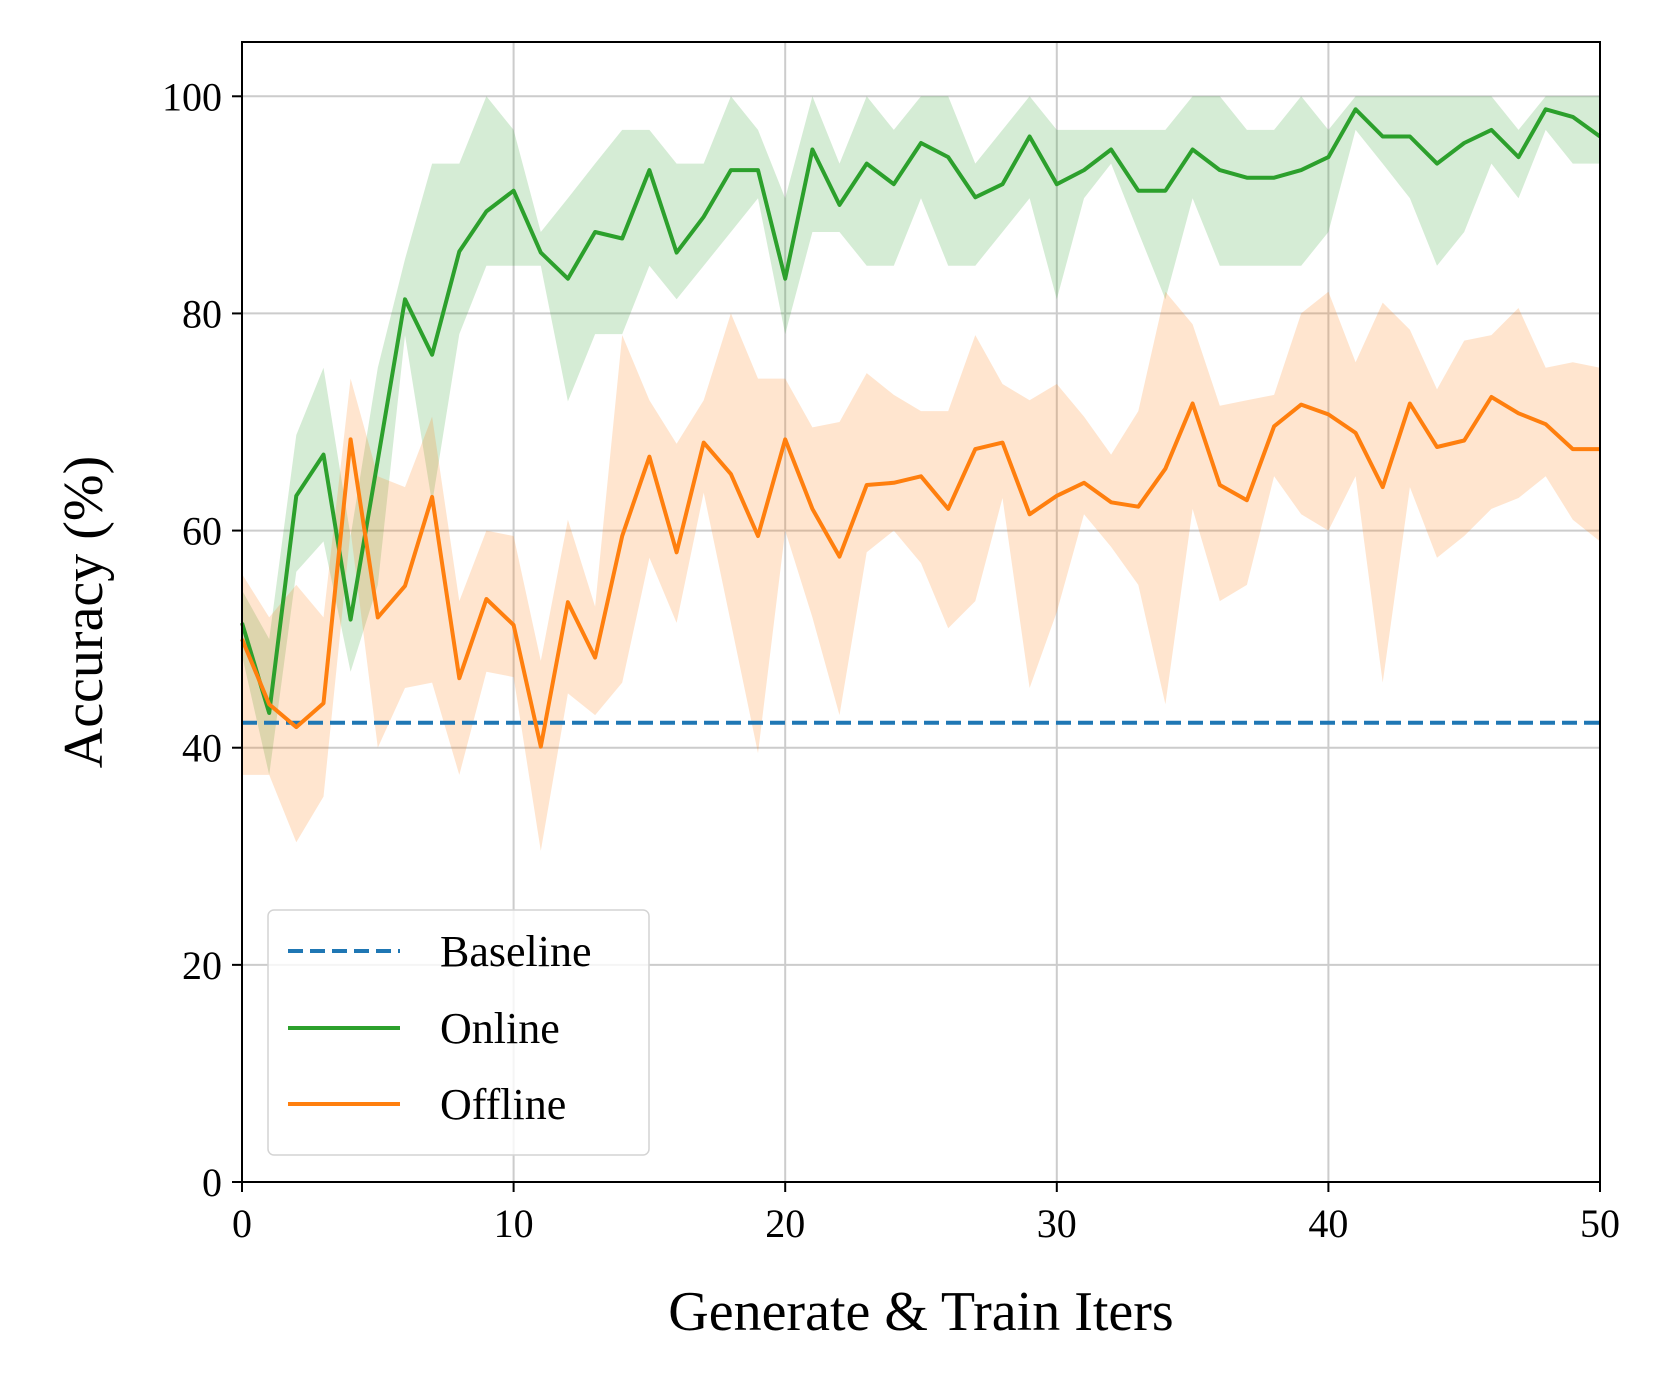 This screenshot has height=1384, width=1661. Describe the element at coordinates (1328, 1223) in the screenshot. I see `x-tick-label: 40` at that location.